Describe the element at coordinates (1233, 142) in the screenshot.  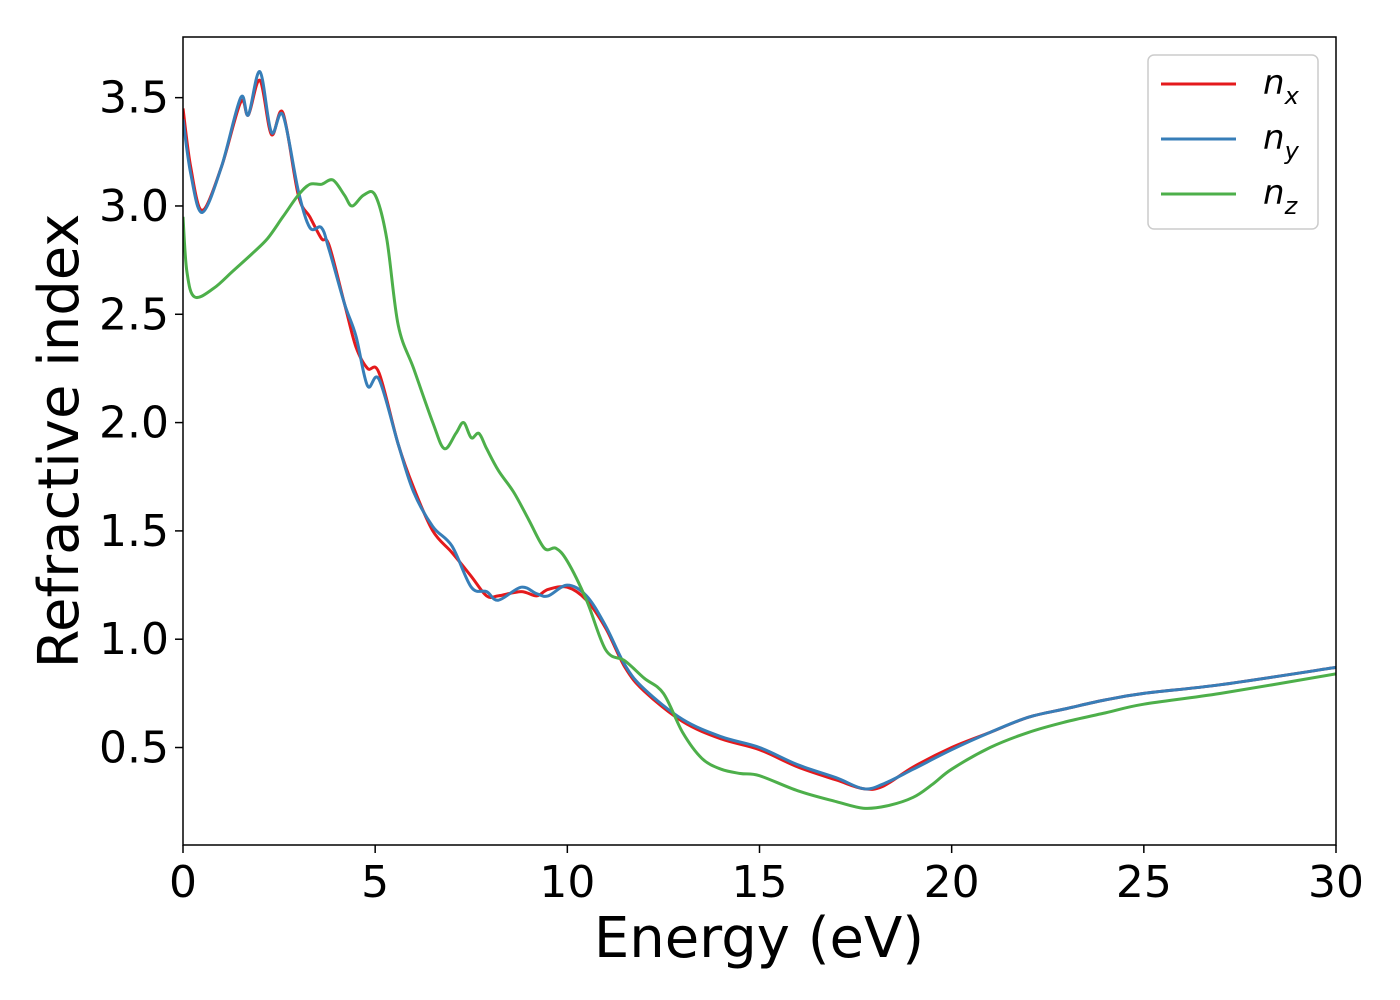
I see `legend-box` at that location.